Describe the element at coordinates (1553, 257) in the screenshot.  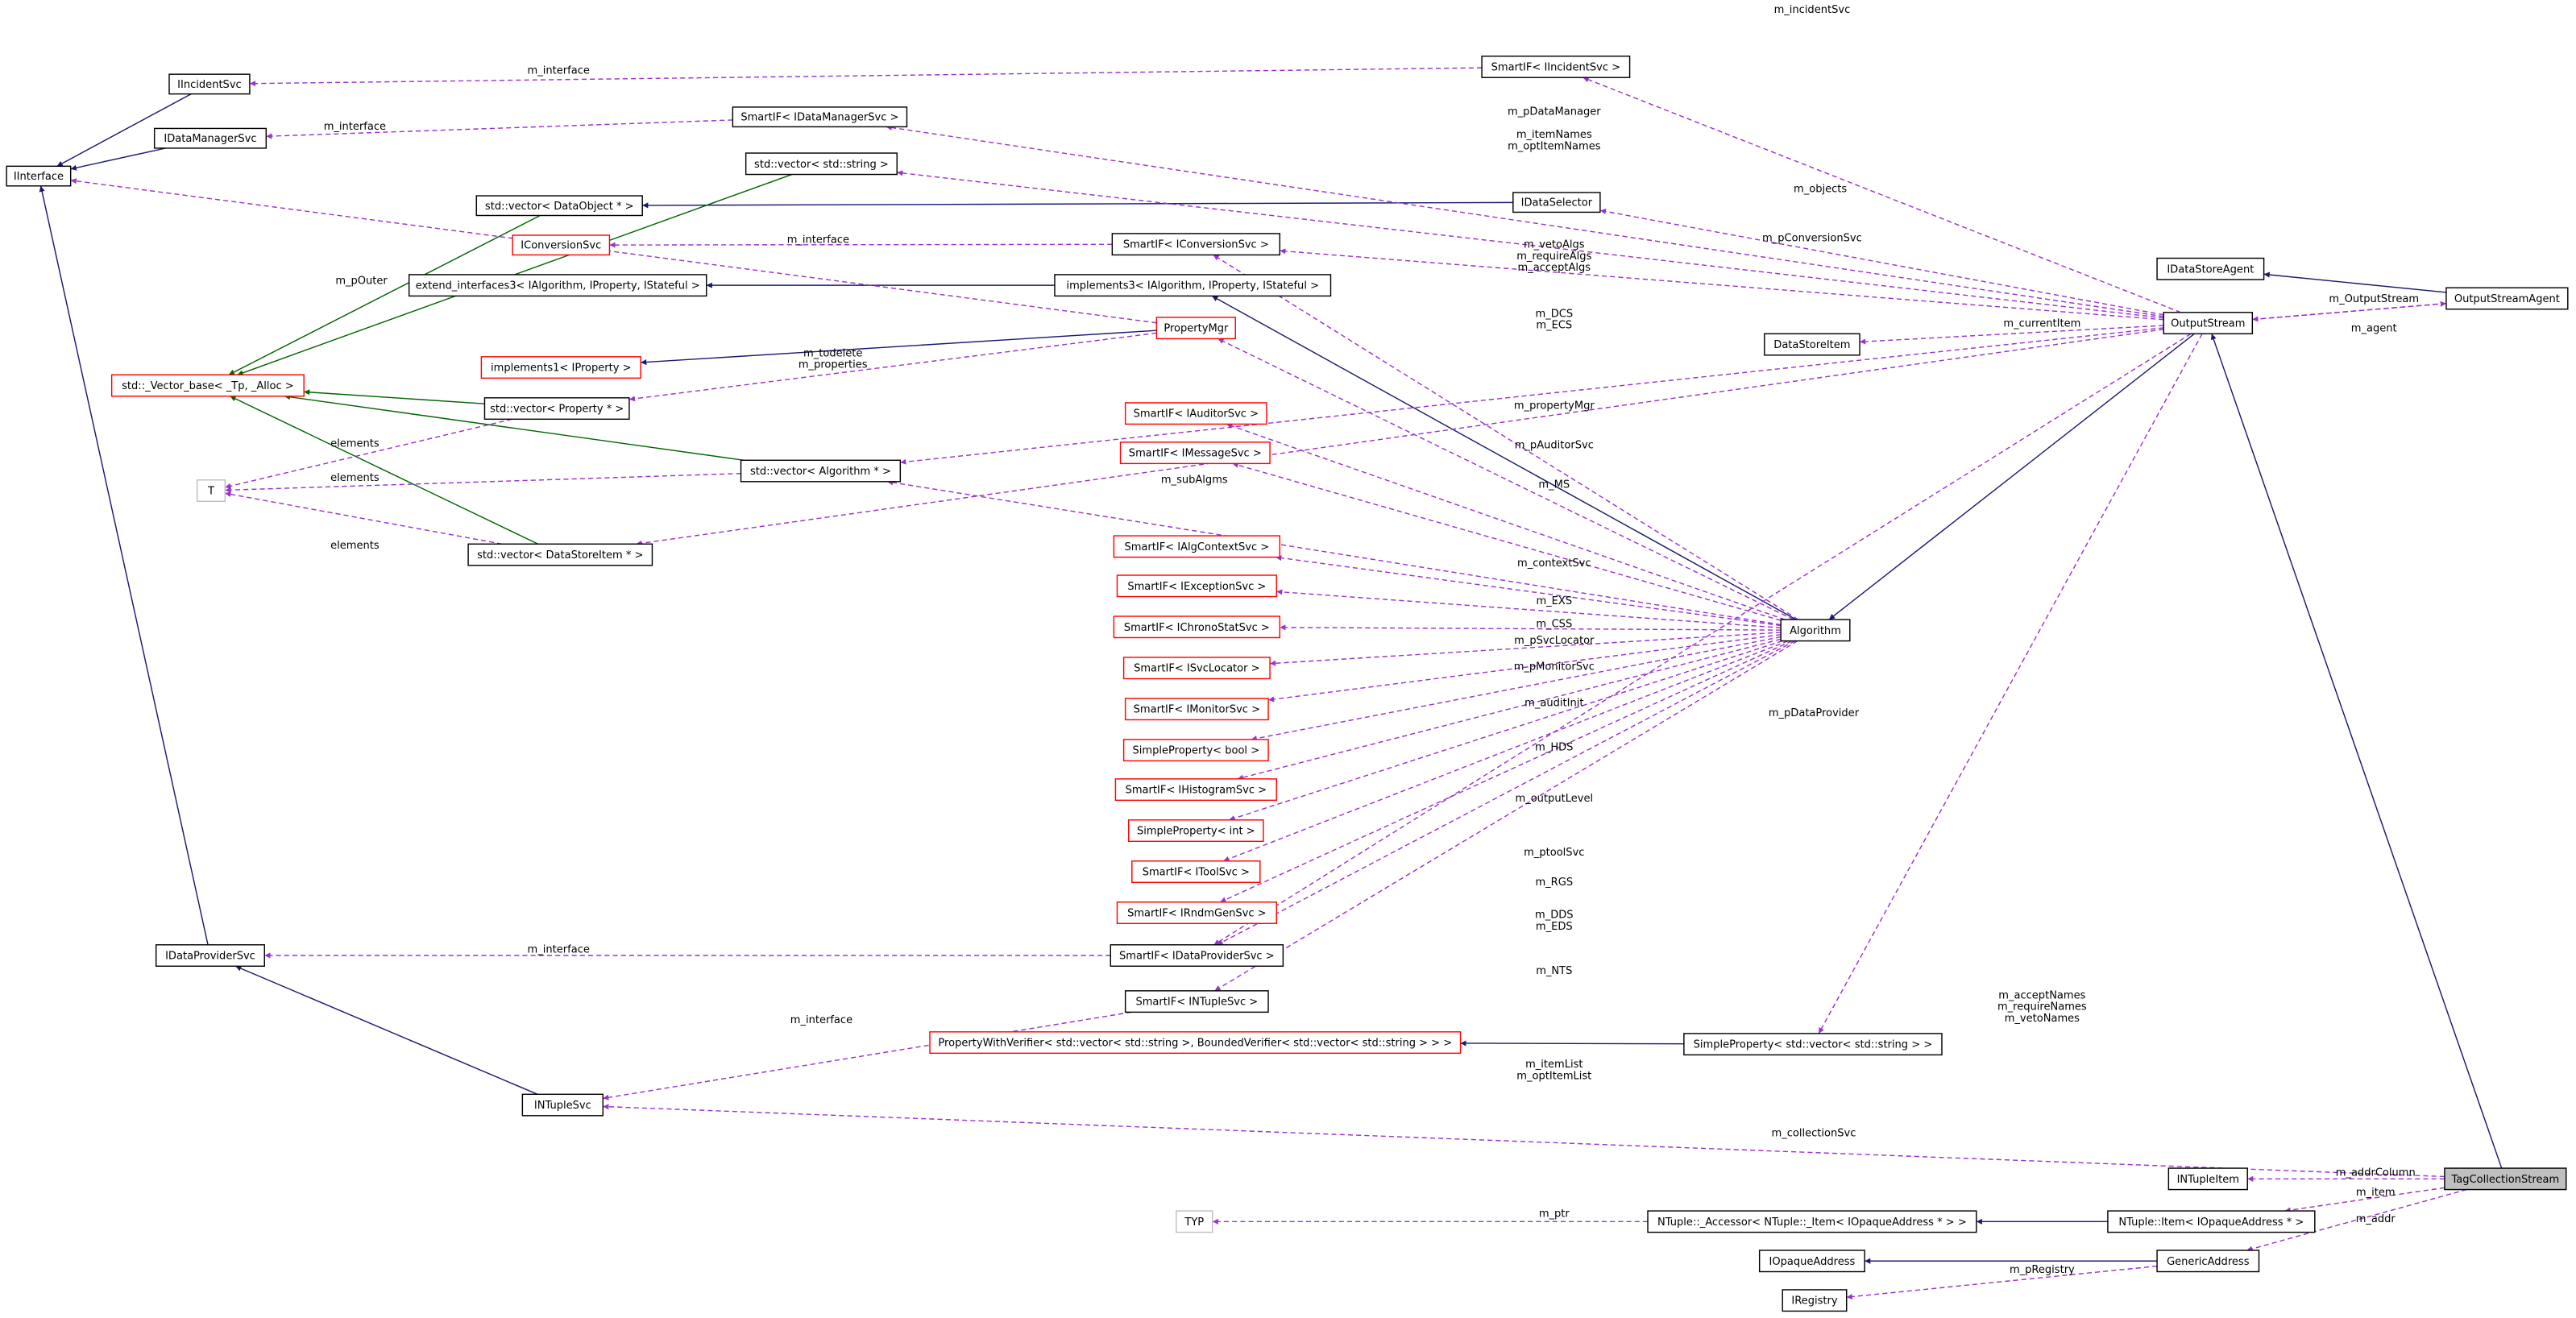
I see `edge-label: m_requireAlgs` at that location.